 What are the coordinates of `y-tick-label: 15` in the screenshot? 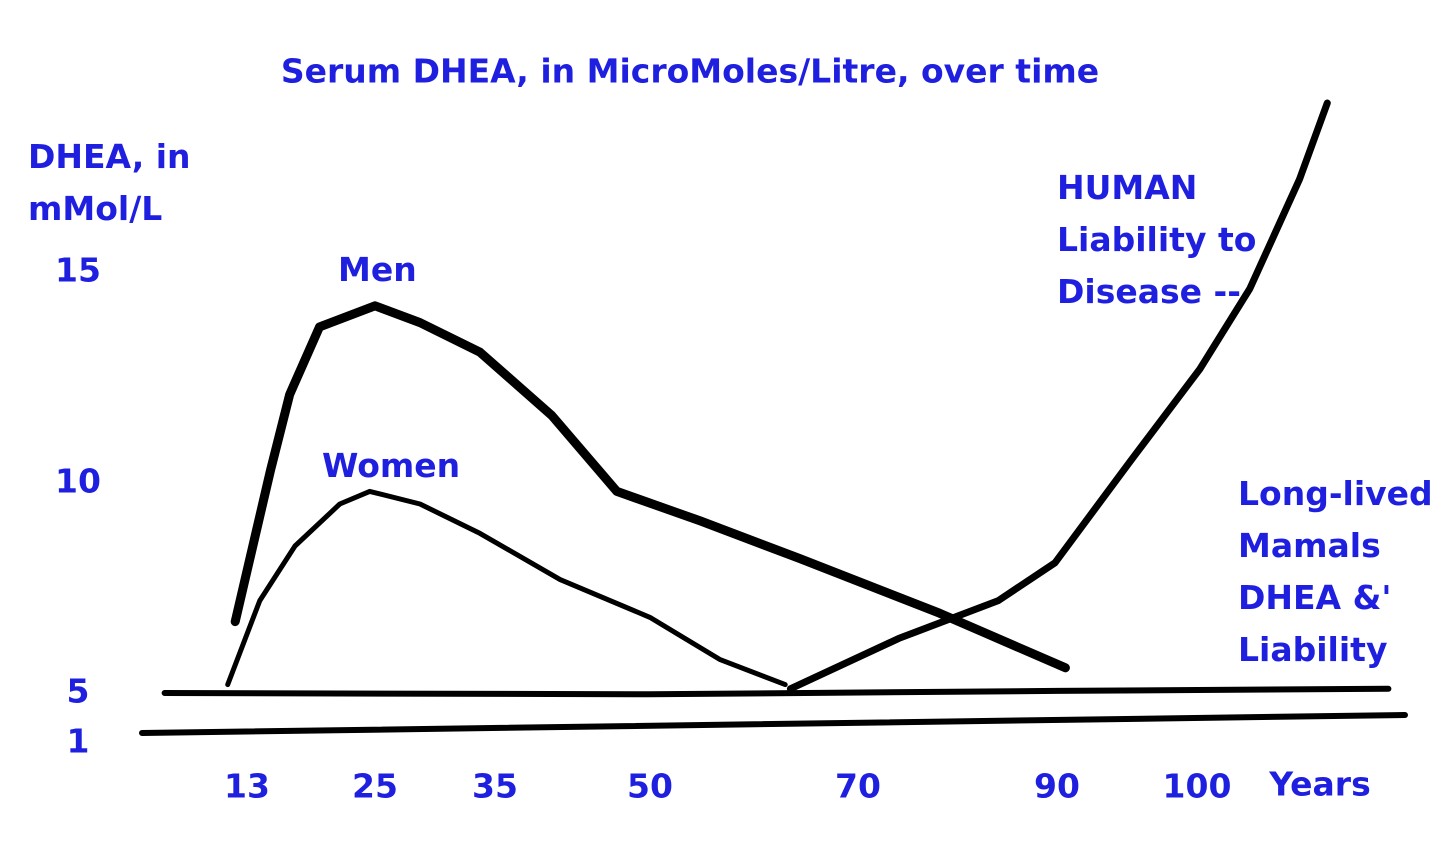 It's located at (78, 270).